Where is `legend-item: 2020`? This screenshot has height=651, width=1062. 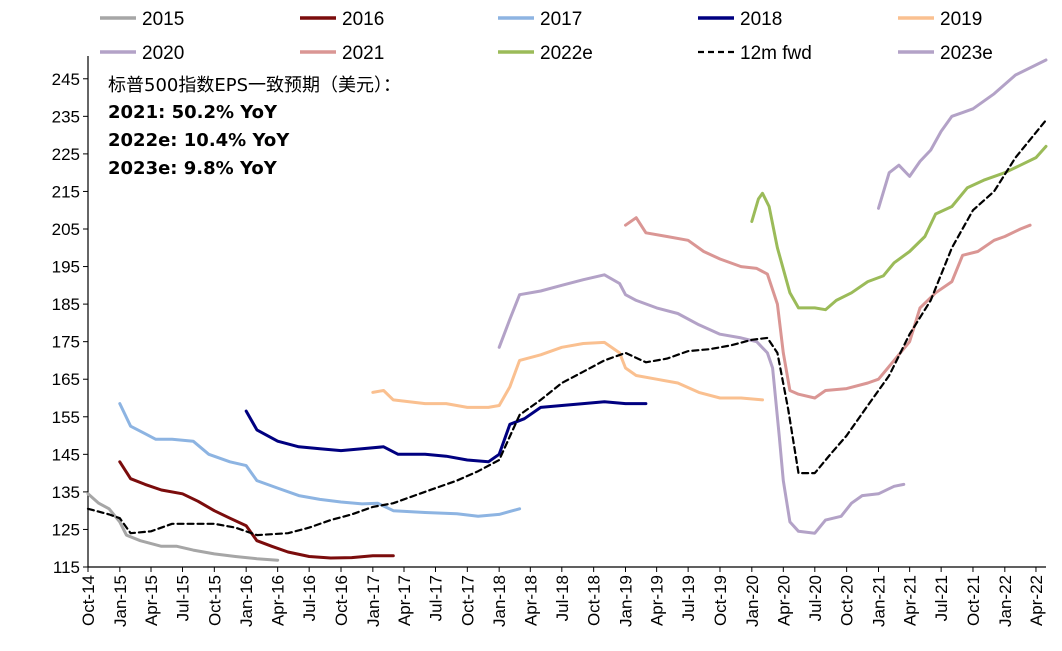 legend-item: 2020 is located at coordinates (142, 53).